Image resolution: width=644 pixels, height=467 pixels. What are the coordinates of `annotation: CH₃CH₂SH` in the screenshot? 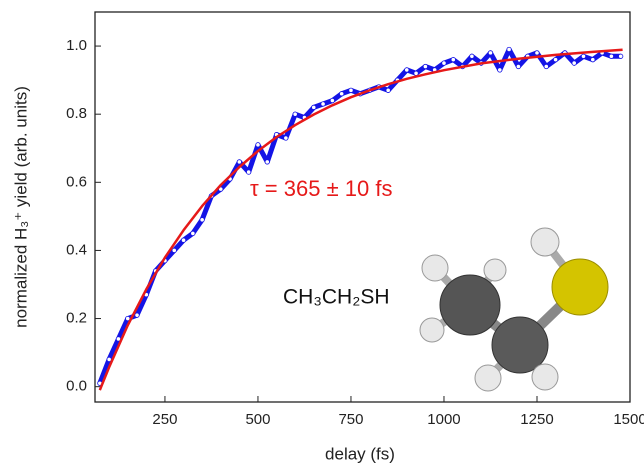 It's located at (336, 297).